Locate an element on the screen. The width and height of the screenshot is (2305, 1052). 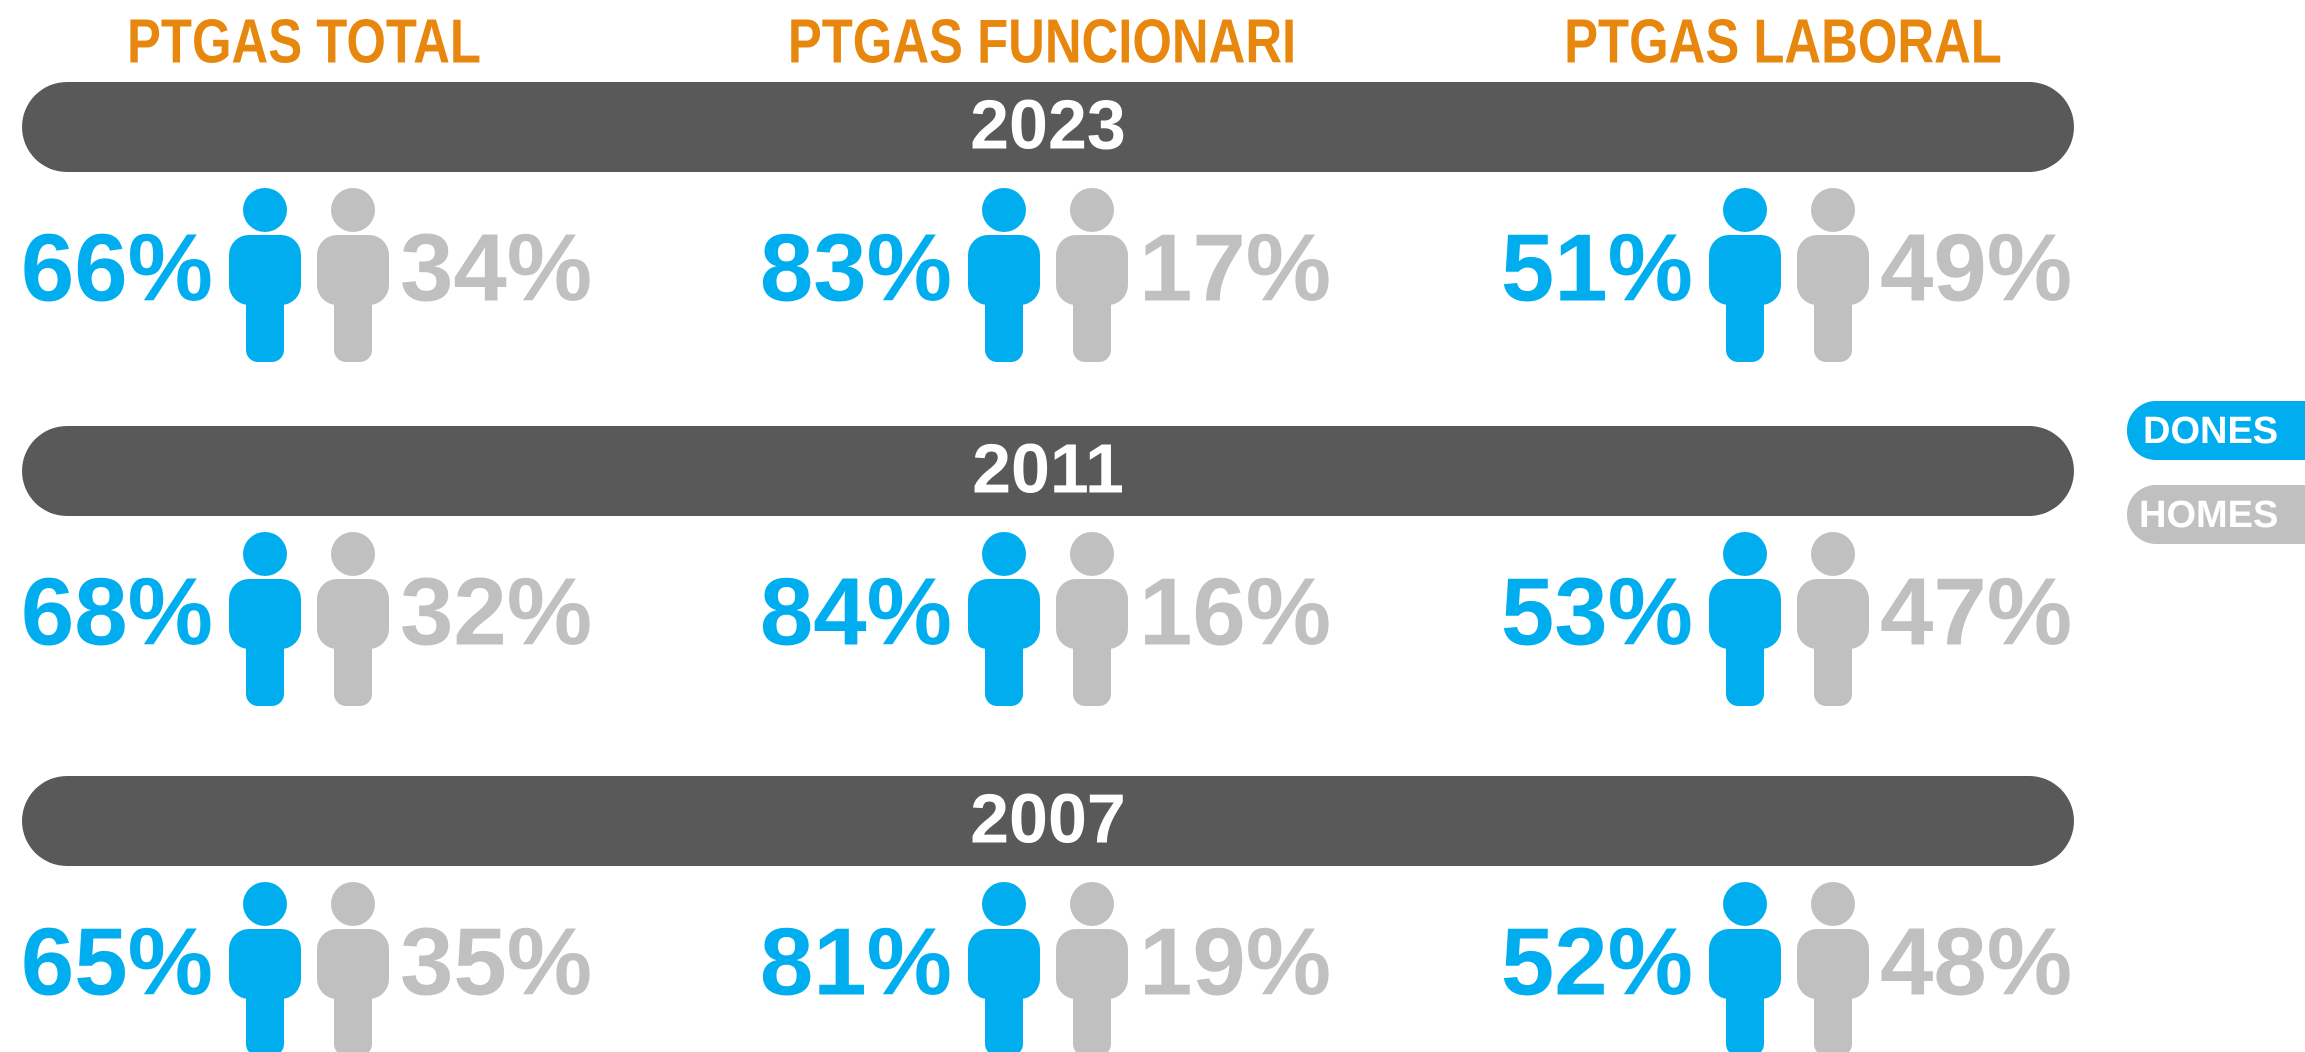
legend-women-pill is located at coordinates (2216, 430).